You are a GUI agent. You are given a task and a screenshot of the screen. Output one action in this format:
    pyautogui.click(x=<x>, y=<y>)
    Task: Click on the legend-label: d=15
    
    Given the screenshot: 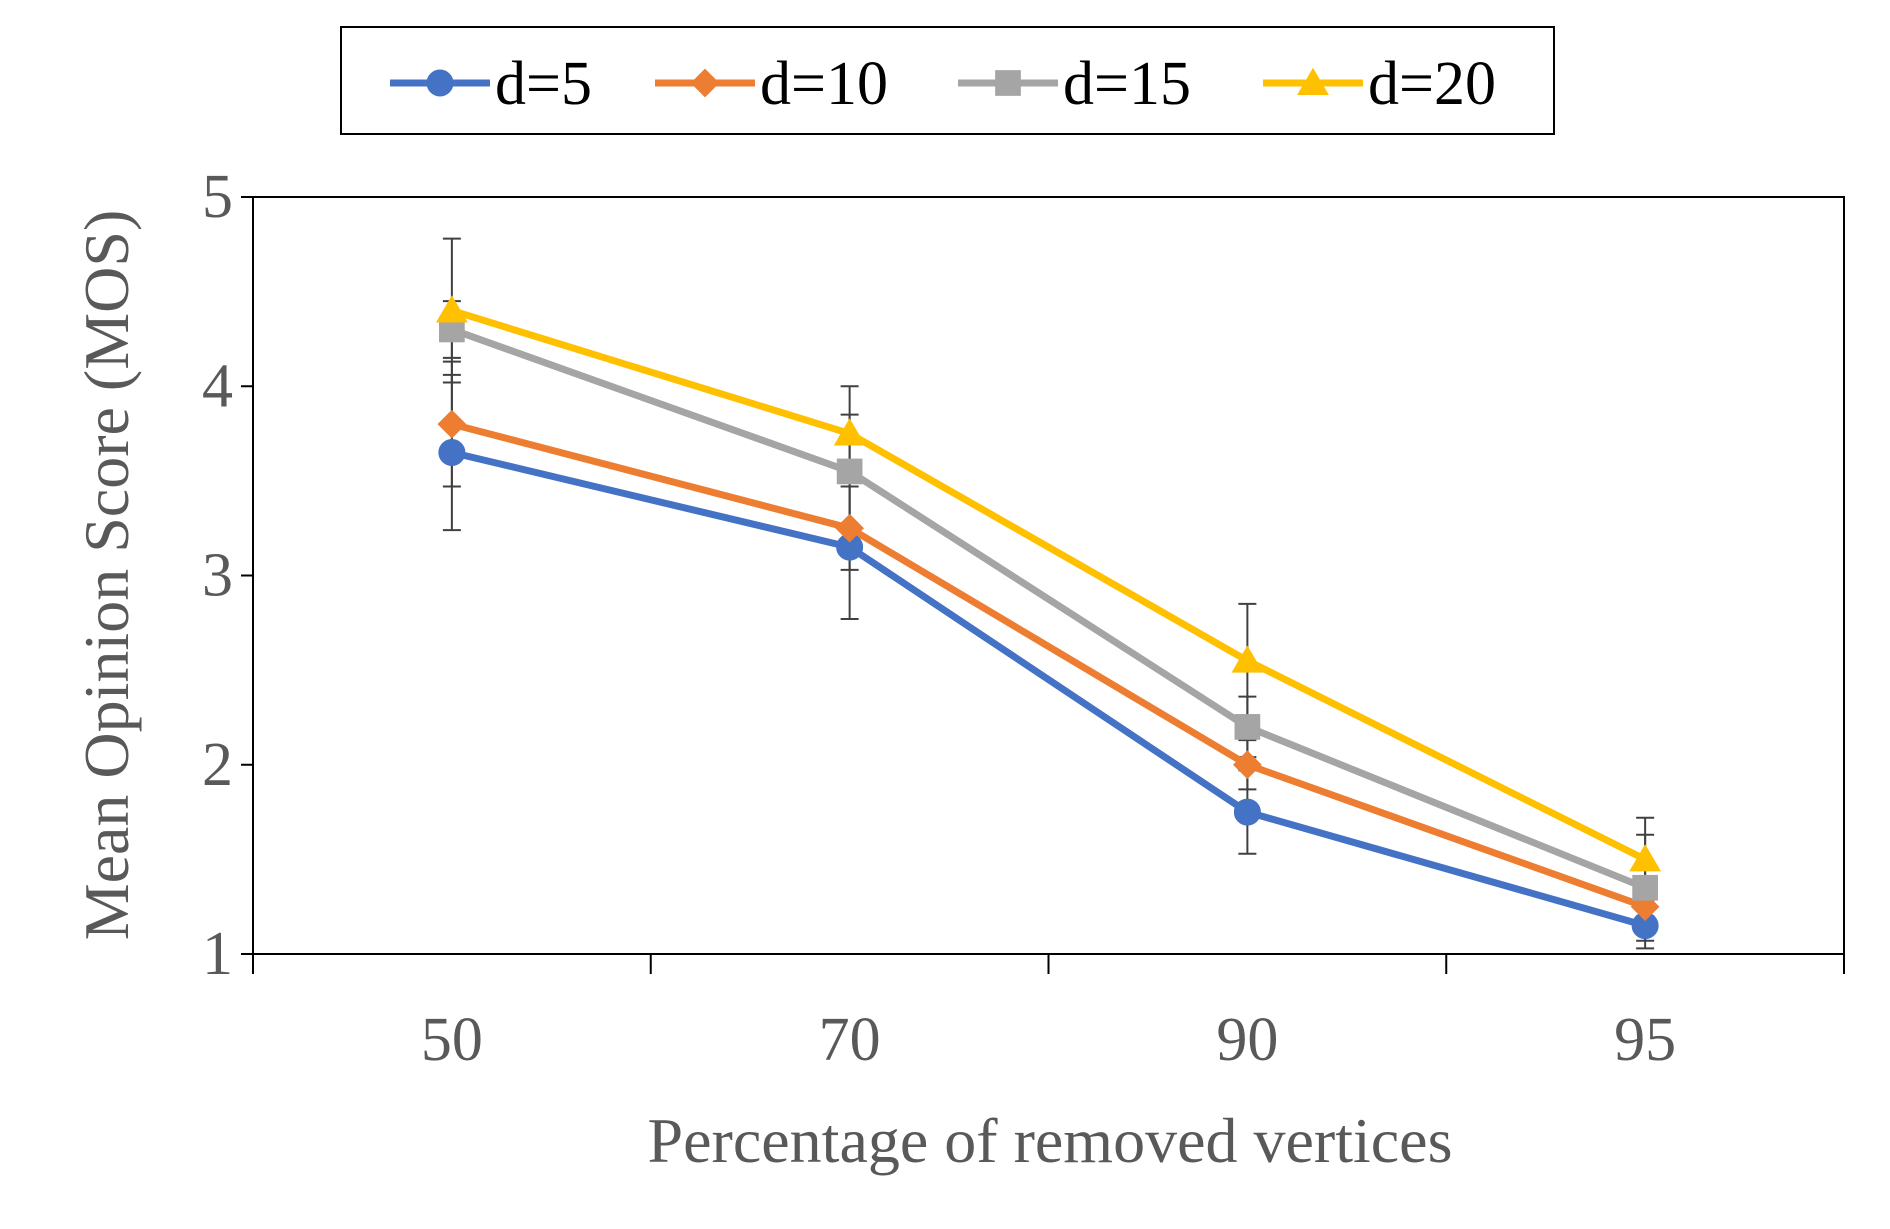 What is the action you would take?
    pyautogui.click(x=1127, y=84)
    